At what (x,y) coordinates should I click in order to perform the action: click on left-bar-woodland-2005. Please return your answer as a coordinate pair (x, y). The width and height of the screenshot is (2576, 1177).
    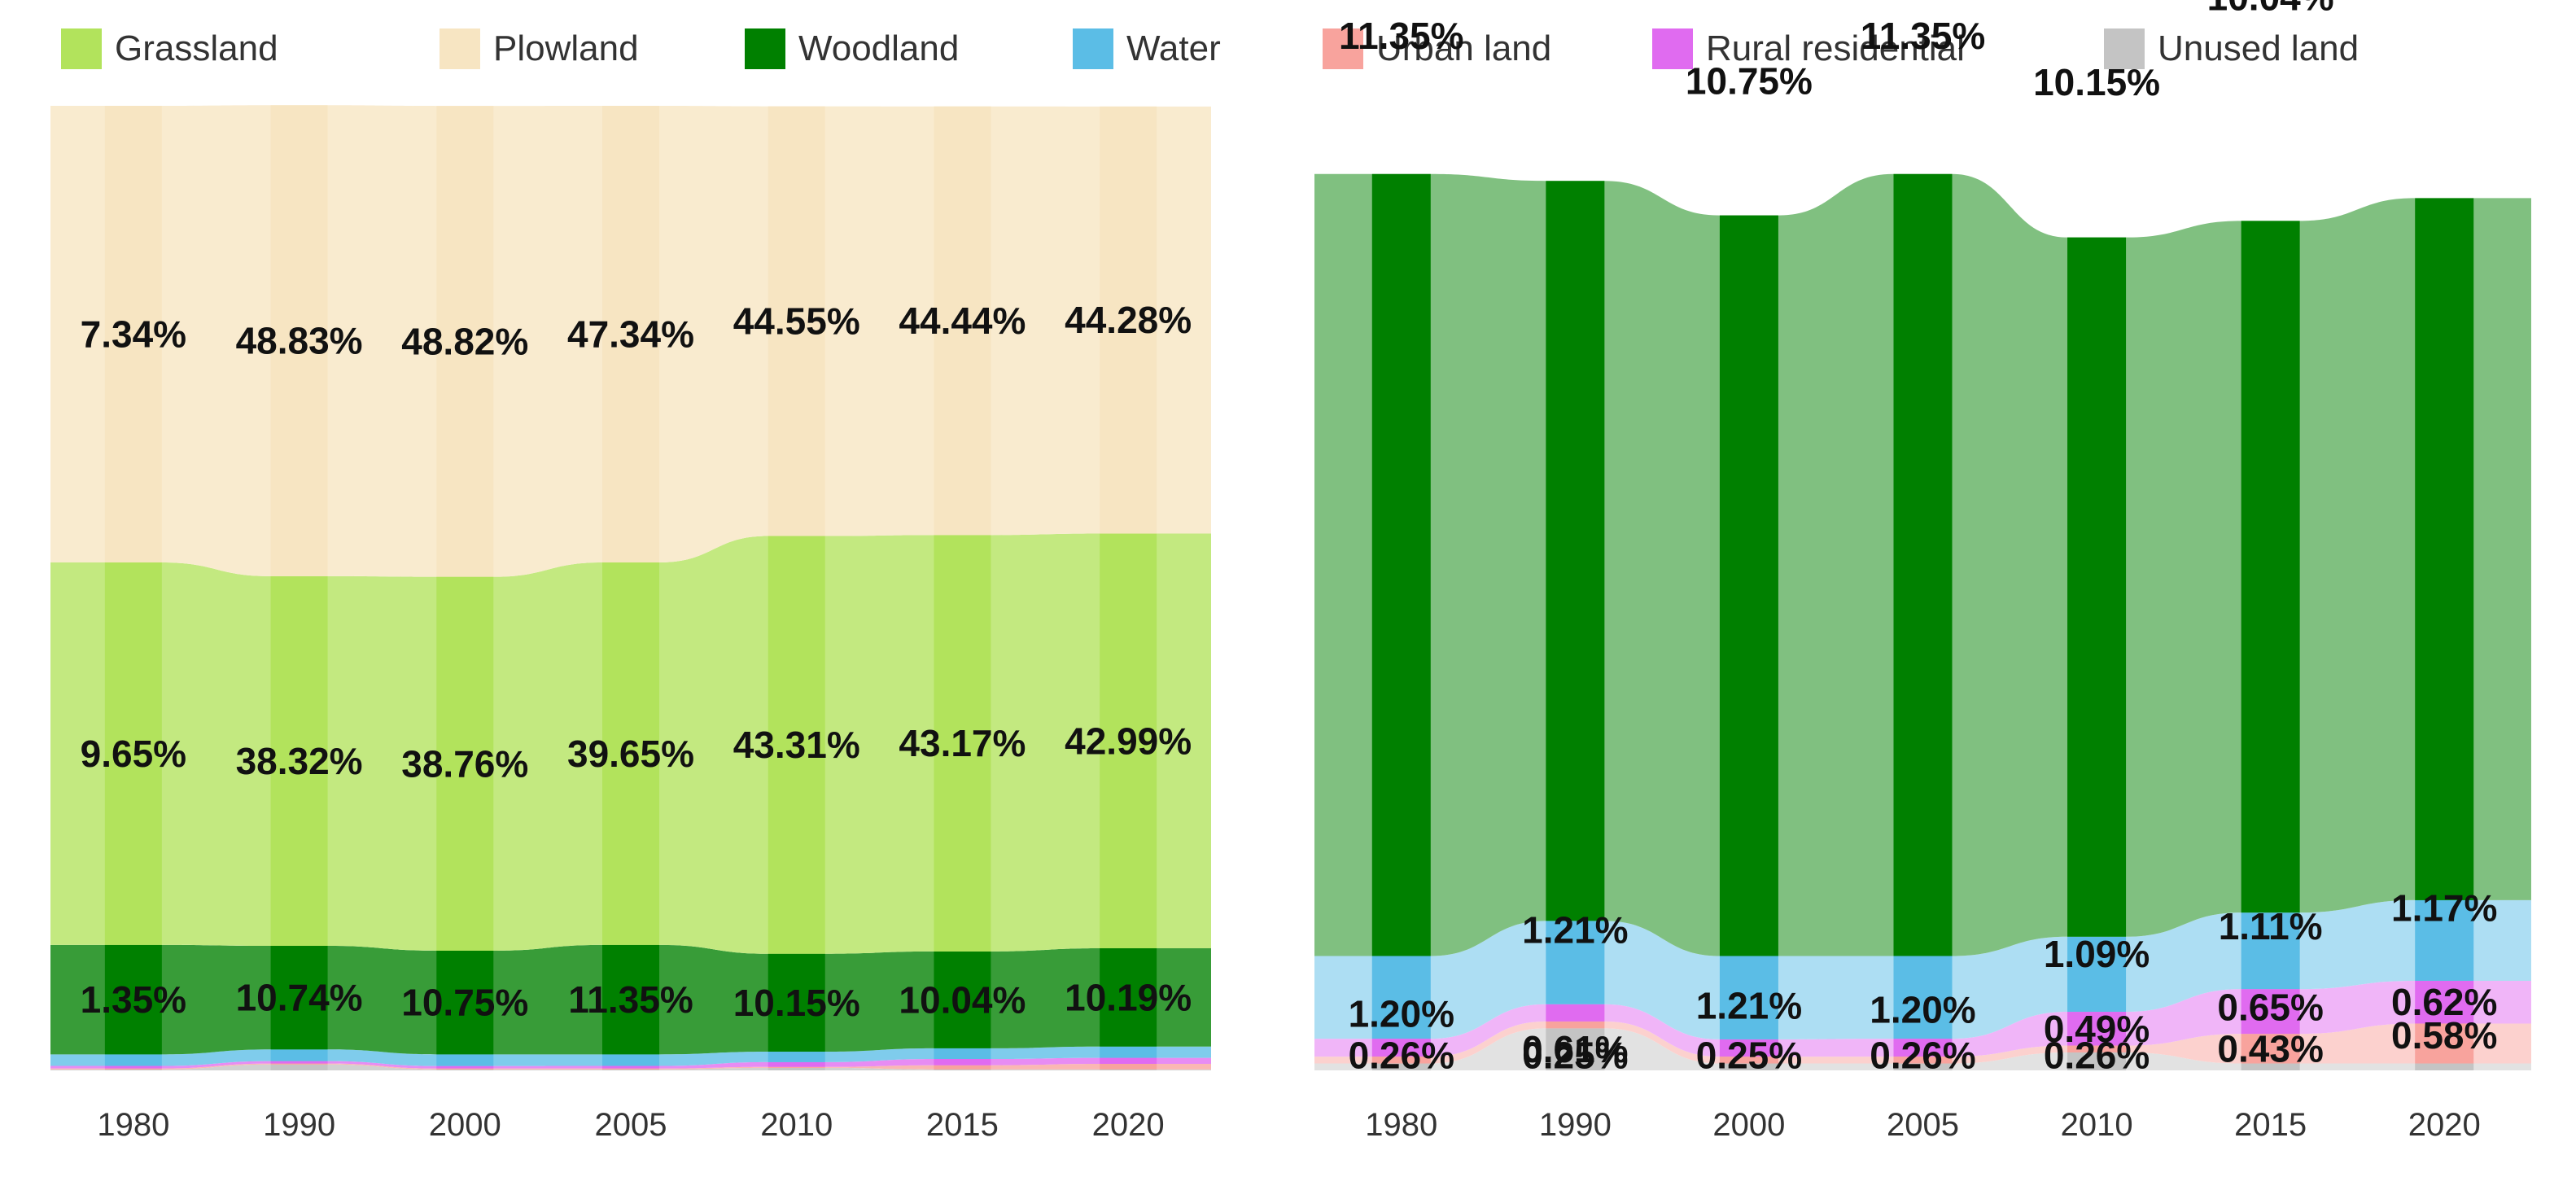
    Looking at the image, I should click on (630, 999).